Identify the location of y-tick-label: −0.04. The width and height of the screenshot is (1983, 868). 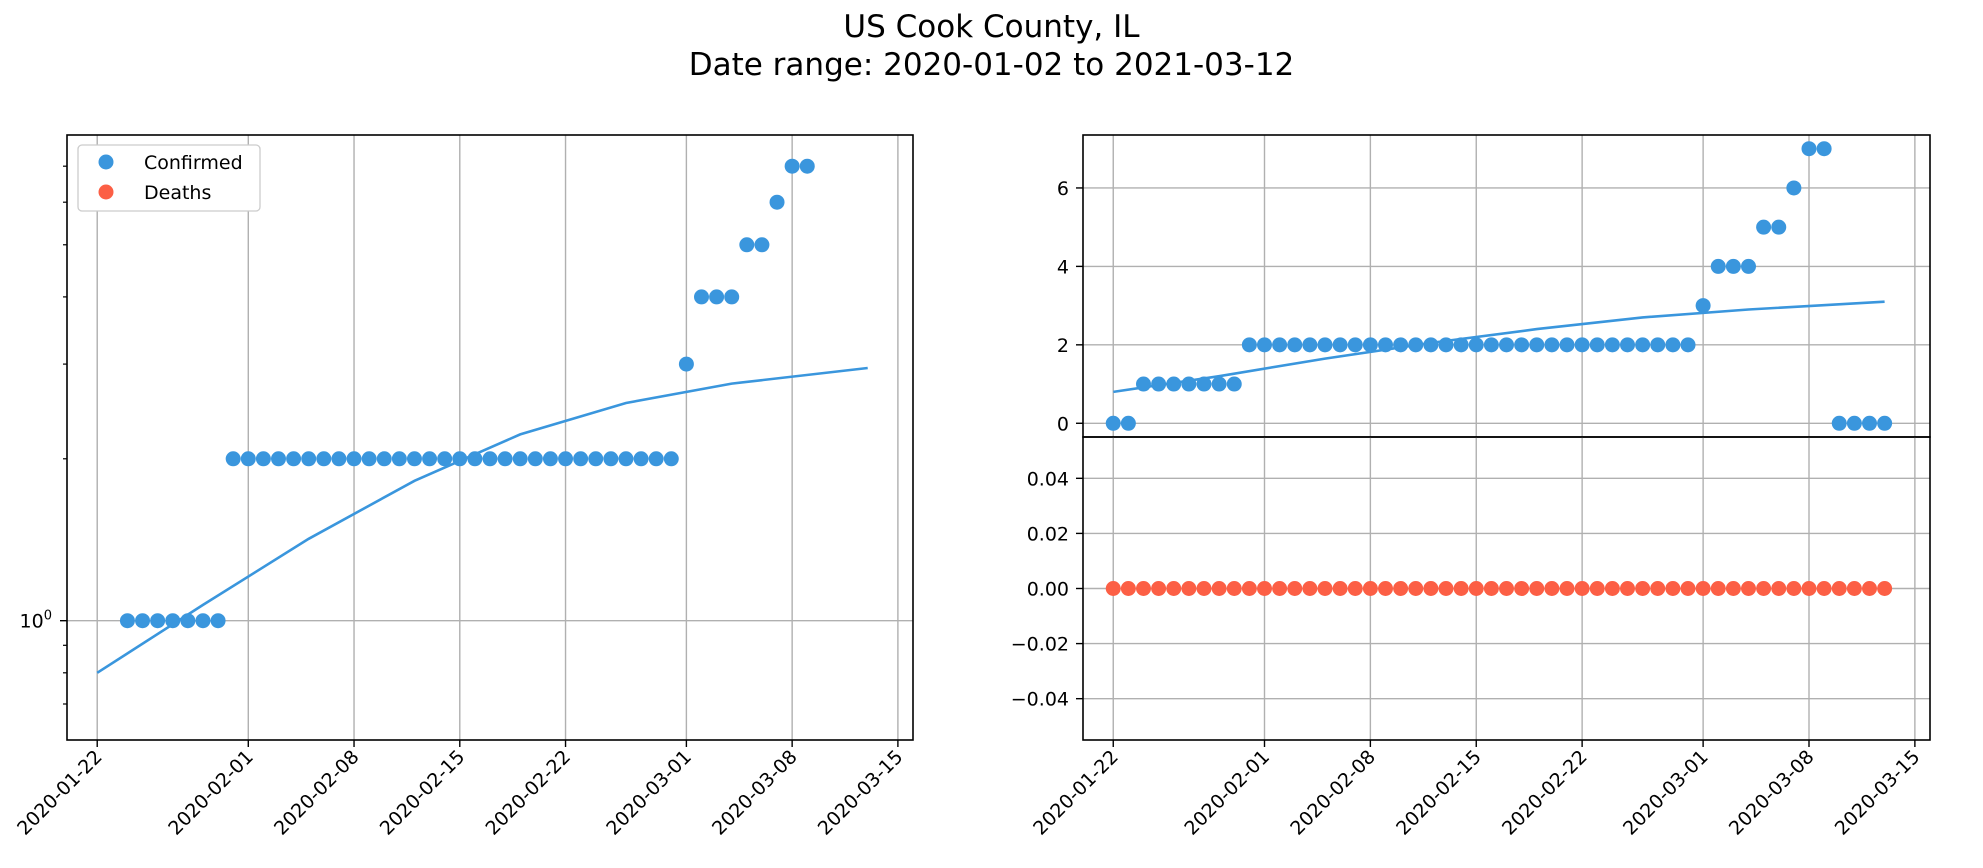
(1040, 700).